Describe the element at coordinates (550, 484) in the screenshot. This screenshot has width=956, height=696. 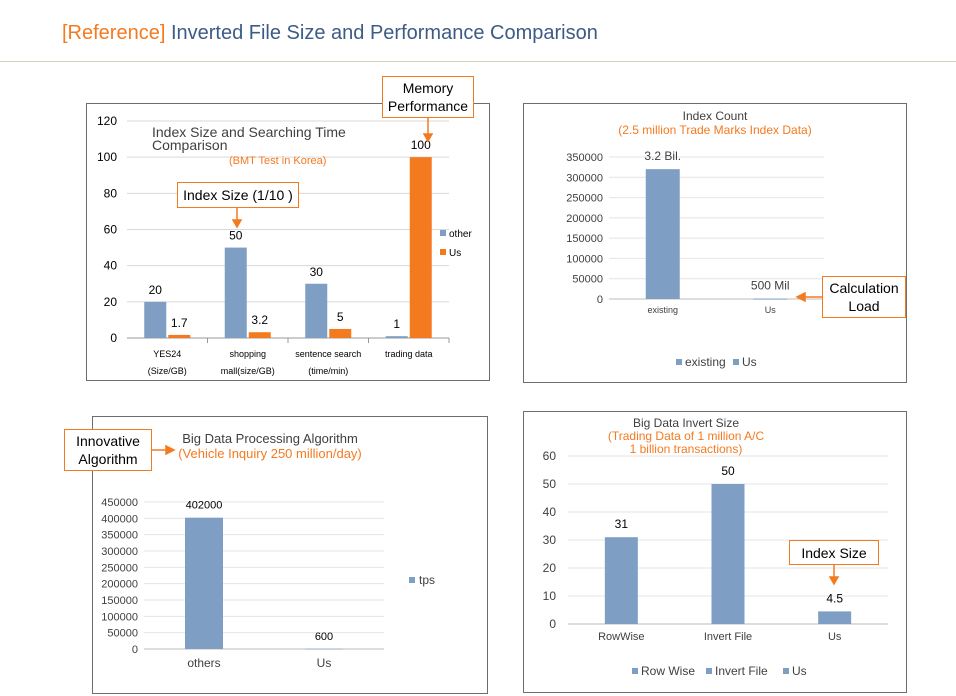
I see `y-tick-label: 50` at that location.